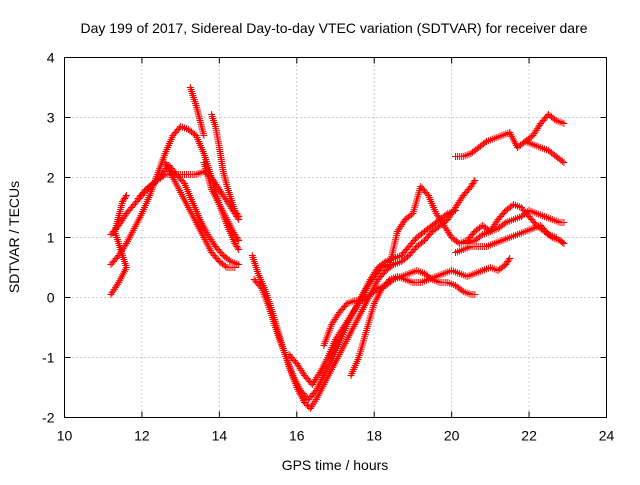 This screenshot has height=485, width=640. Describe the element at coordinates (142, 436) in the screenshot. I see `x-tick-label: 12` at that location.